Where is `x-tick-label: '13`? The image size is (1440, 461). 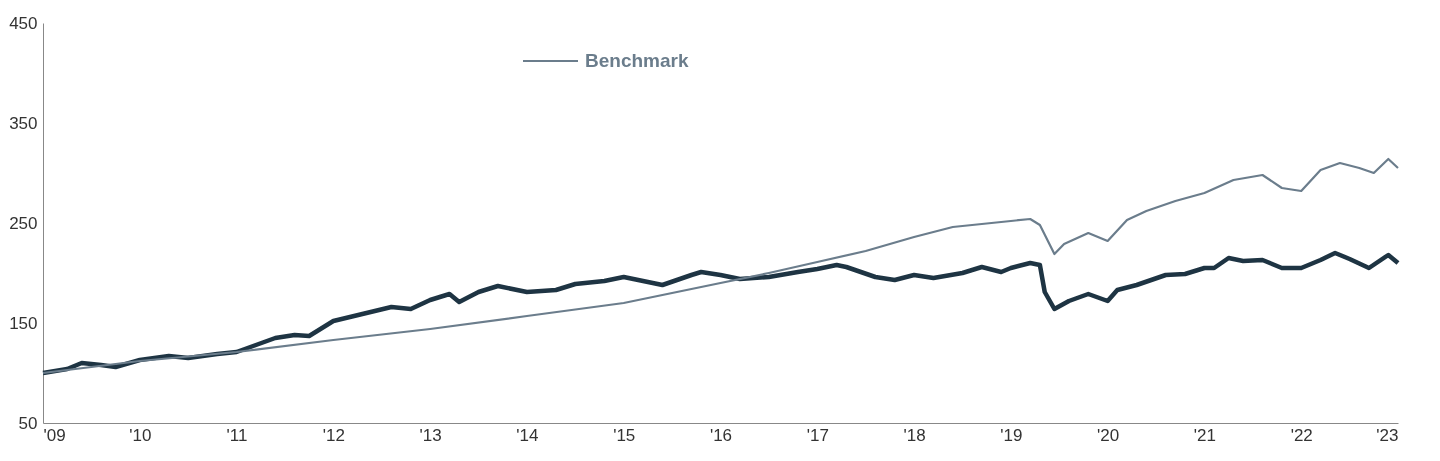 x-tick-label: '13 is located at coordinates (430, 435).